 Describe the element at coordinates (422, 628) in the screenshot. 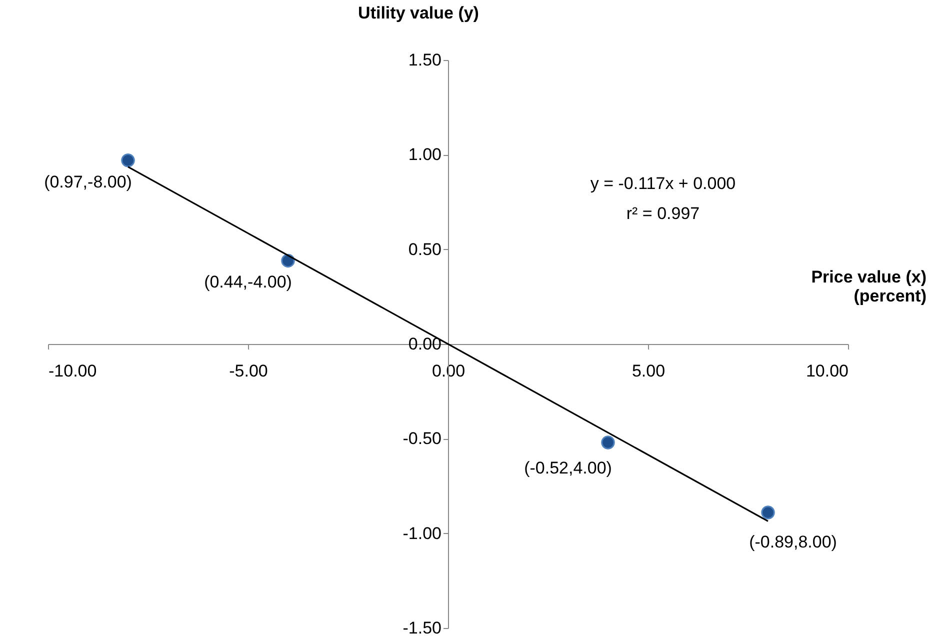

I see `y-tick-label: -1.50` at that location.